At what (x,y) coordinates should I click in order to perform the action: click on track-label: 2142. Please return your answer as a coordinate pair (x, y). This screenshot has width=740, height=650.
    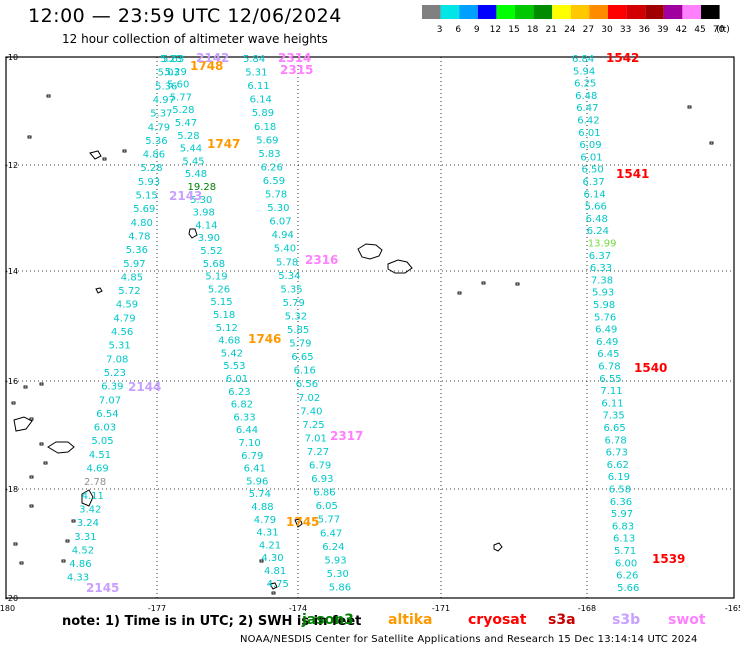
    Looking at the image, I should click on (212, 58).